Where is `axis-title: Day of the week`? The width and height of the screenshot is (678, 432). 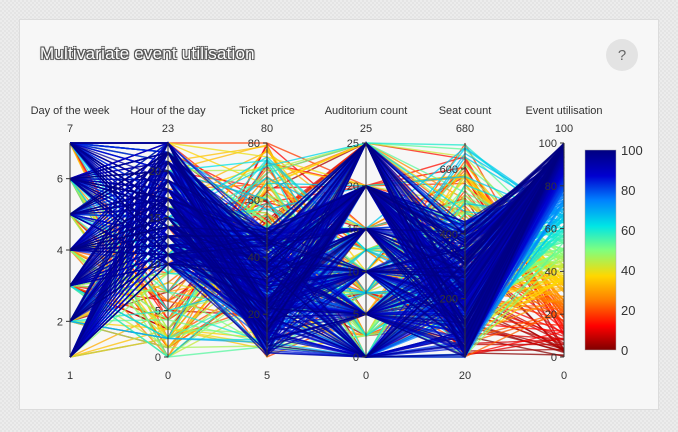
axis-title: Day of the week is located at coordinates (70, 111).